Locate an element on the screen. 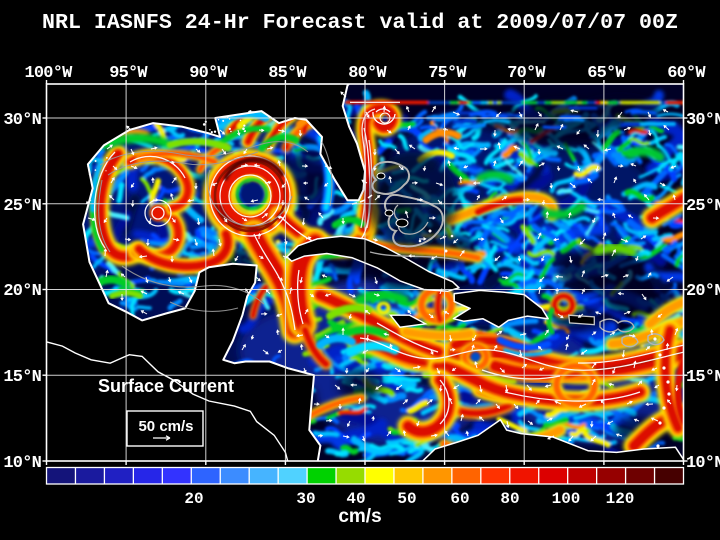 This screenshot has height=540, width=720. svg-text: 120 is located at coordinates (620, 499).